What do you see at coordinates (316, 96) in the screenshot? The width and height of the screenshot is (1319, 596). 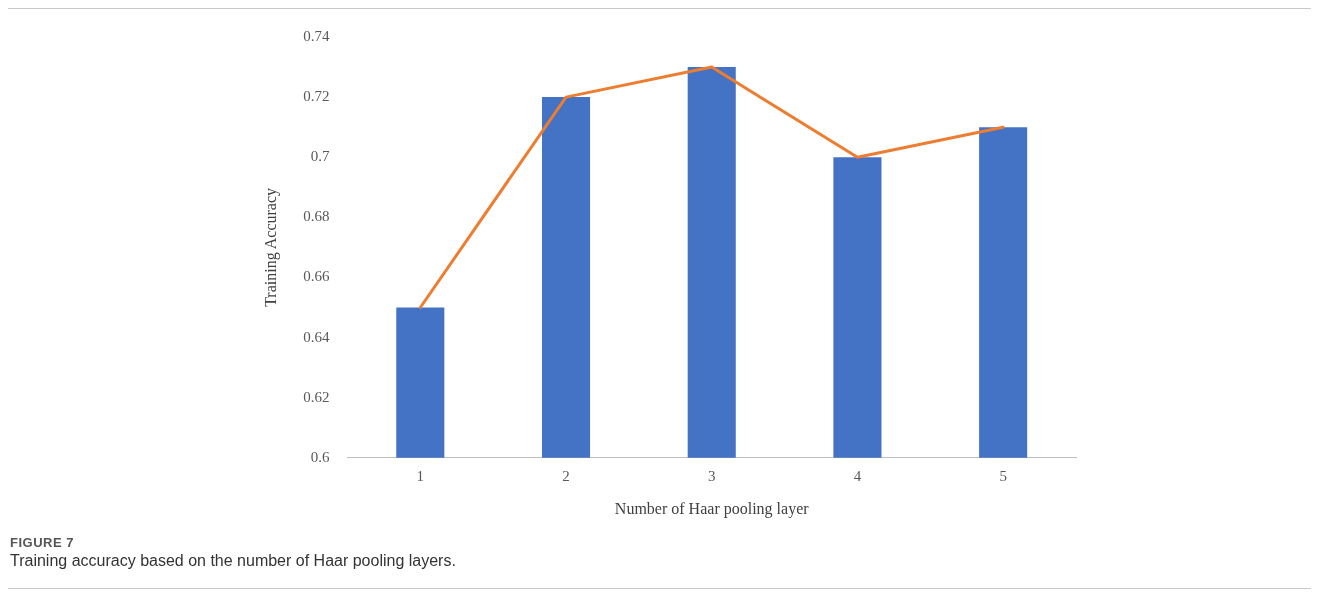 I see `y-tick-label: 0.72` at bounding box center [316, 96].